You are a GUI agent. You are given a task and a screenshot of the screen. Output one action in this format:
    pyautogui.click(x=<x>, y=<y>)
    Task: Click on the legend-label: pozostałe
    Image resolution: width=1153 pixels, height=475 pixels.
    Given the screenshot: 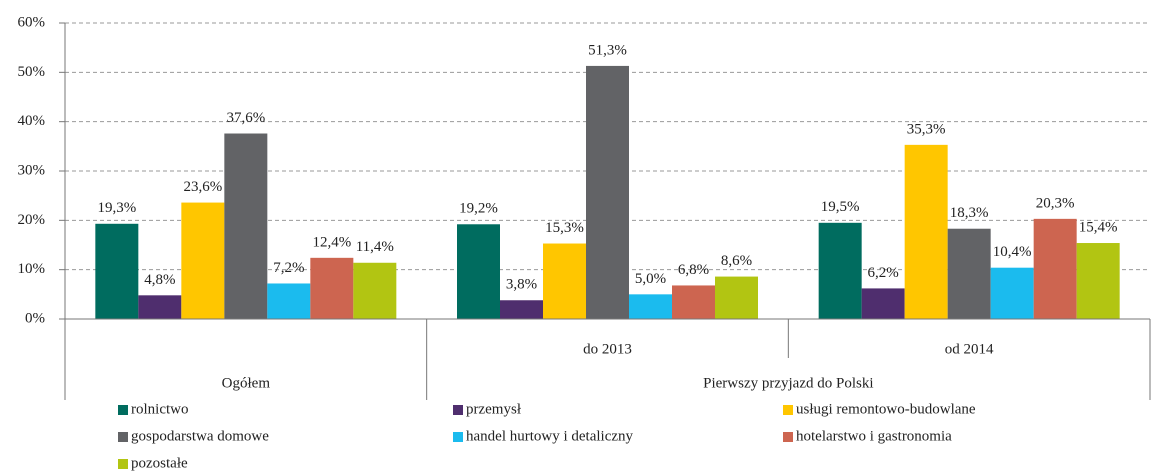 What is the action you would take?
    pyautogui.click(x=159, y=463)
    